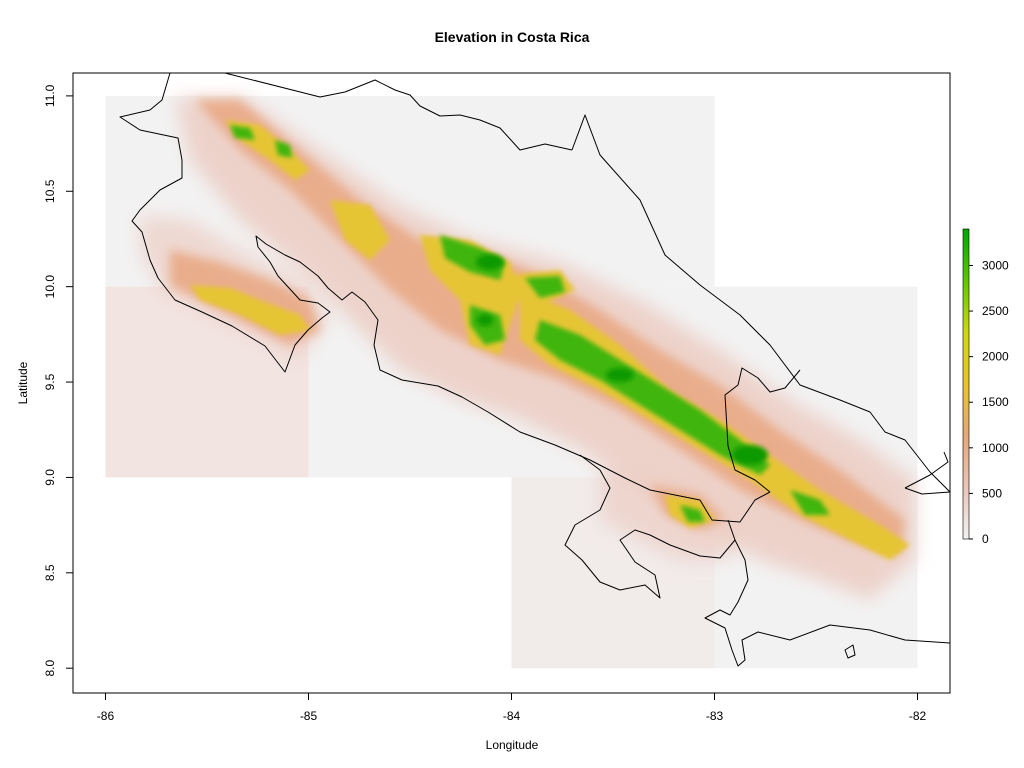  Describe the element at coordinates (827, 603) in the screenshot. I see `panama-coast` at that location.